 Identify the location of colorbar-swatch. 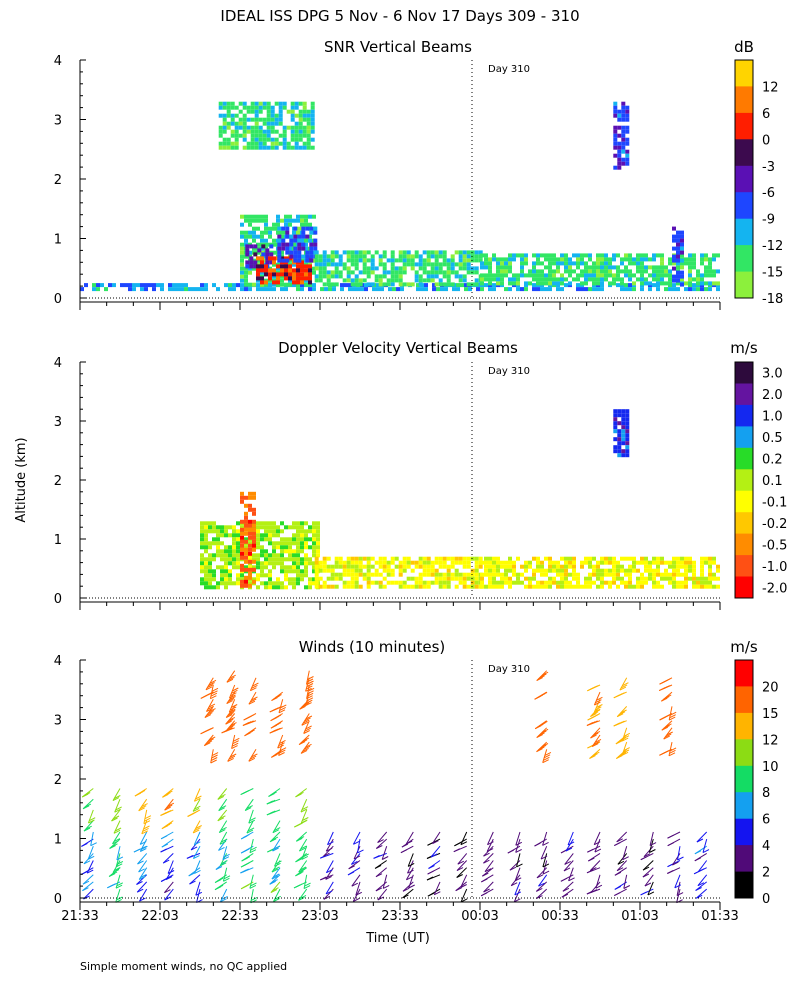
(744, 566).